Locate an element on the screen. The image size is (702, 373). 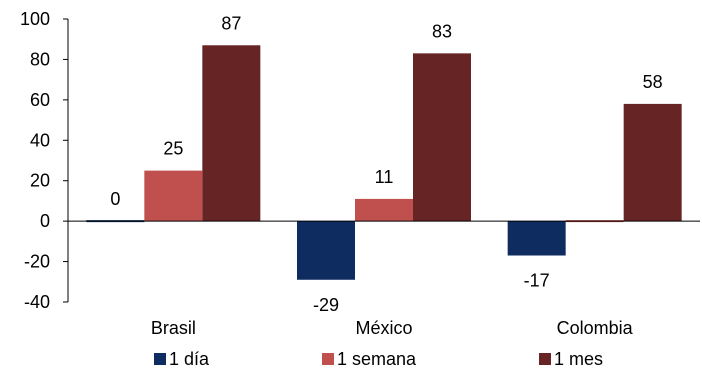
data-label: 11 is located at coordinates (384, 177).